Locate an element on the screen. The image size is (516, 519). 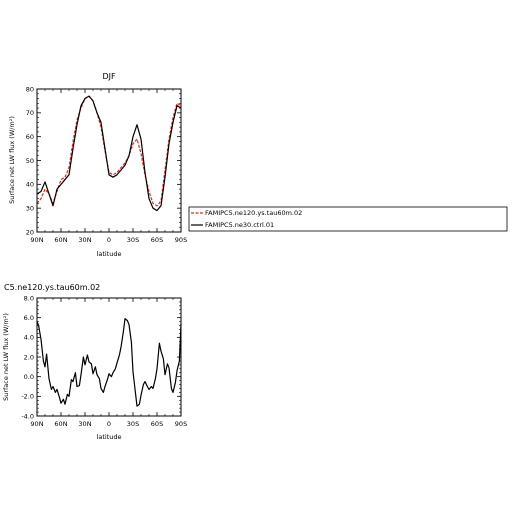
panel-bottom-ytick-label: 8.0 is located at coordinates (29, 298).